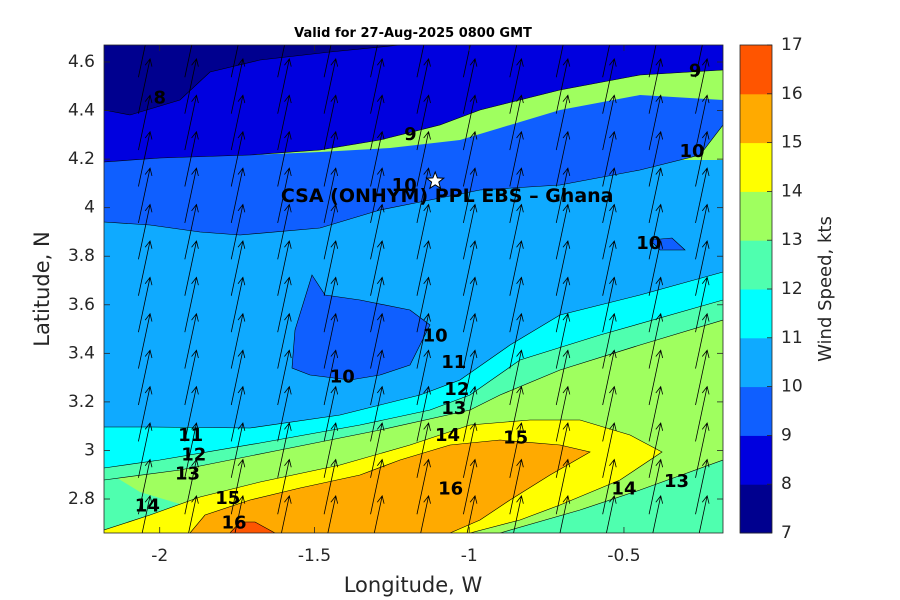 Image resolution: width=900 pixels, height=600 pixels. Describe the element at coordinates (81, 353) in the screenshot. I see `y-tick-label: 3.4` at that location.